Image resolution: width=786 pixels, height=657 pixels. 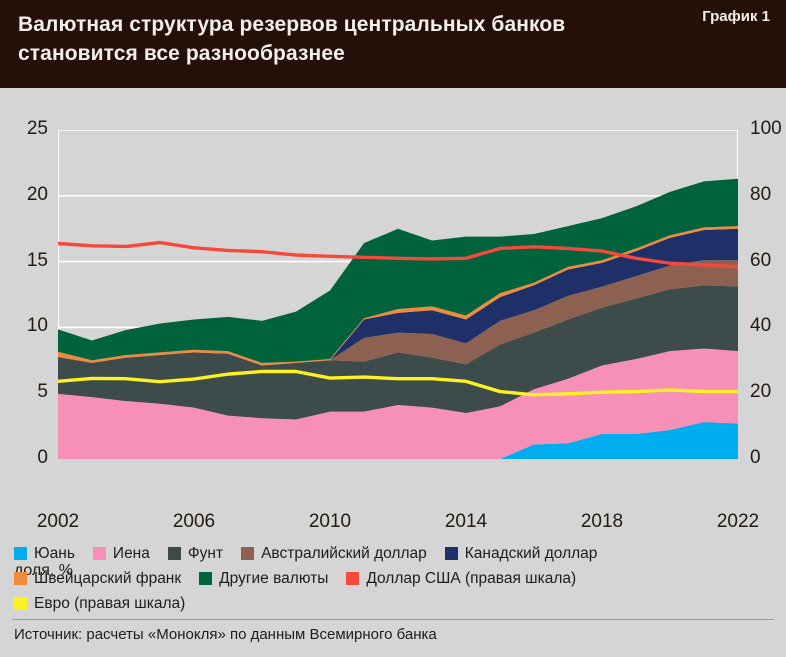 I want to click on y-tick-right: 100, so click(x=766, y=128).